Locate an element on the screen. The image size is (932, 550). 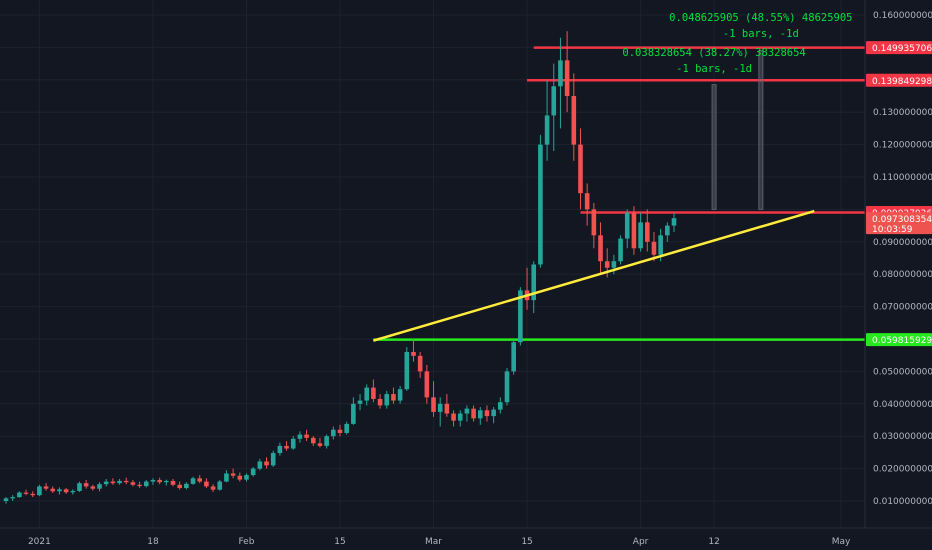
measure-label: 0.048625905 (48.55%) 48625905 is located at coordinates (760, 18).